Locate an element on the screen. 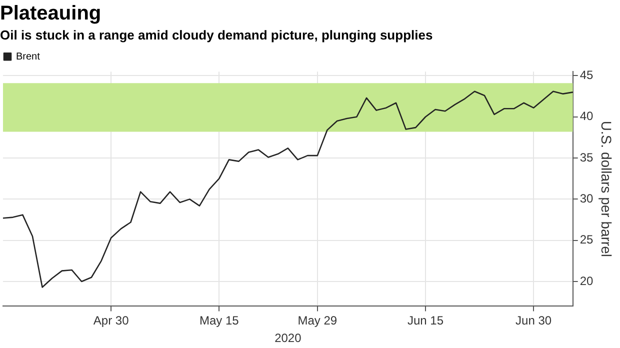 The width and height of the screenshot is (620, 348). y-axis-title: U.S. dollars per barrel is located at coordinates (606, 188).